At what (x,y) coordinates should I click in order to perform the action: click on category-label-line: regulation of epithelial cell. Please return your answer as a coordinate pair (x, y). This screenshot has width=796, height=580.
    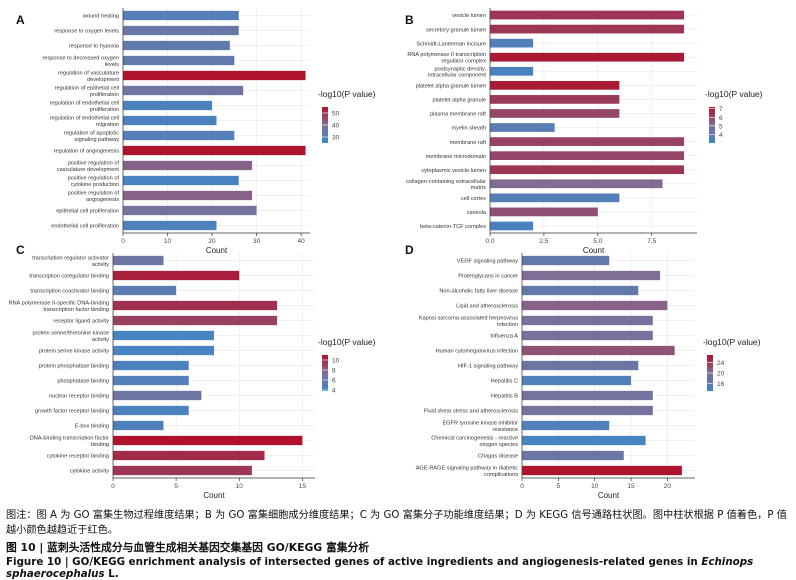
    Looking at the image, I should click on (87, 89).